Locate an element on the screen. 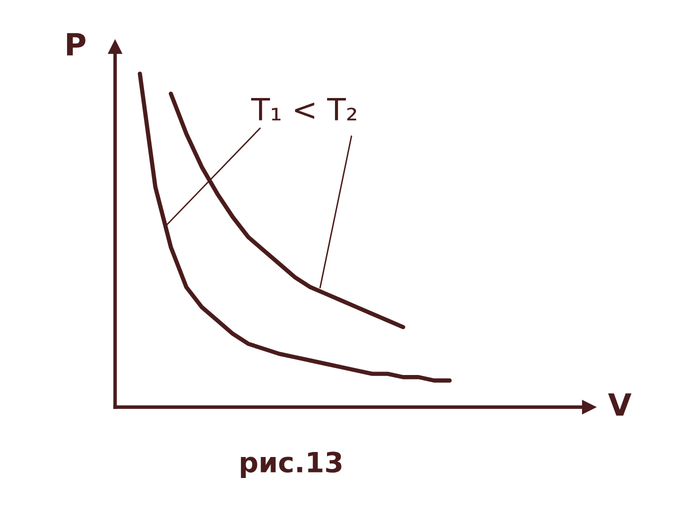 This screenshot has width=677, height=522. x-axis-title: V is located at coordinates (620, 404).